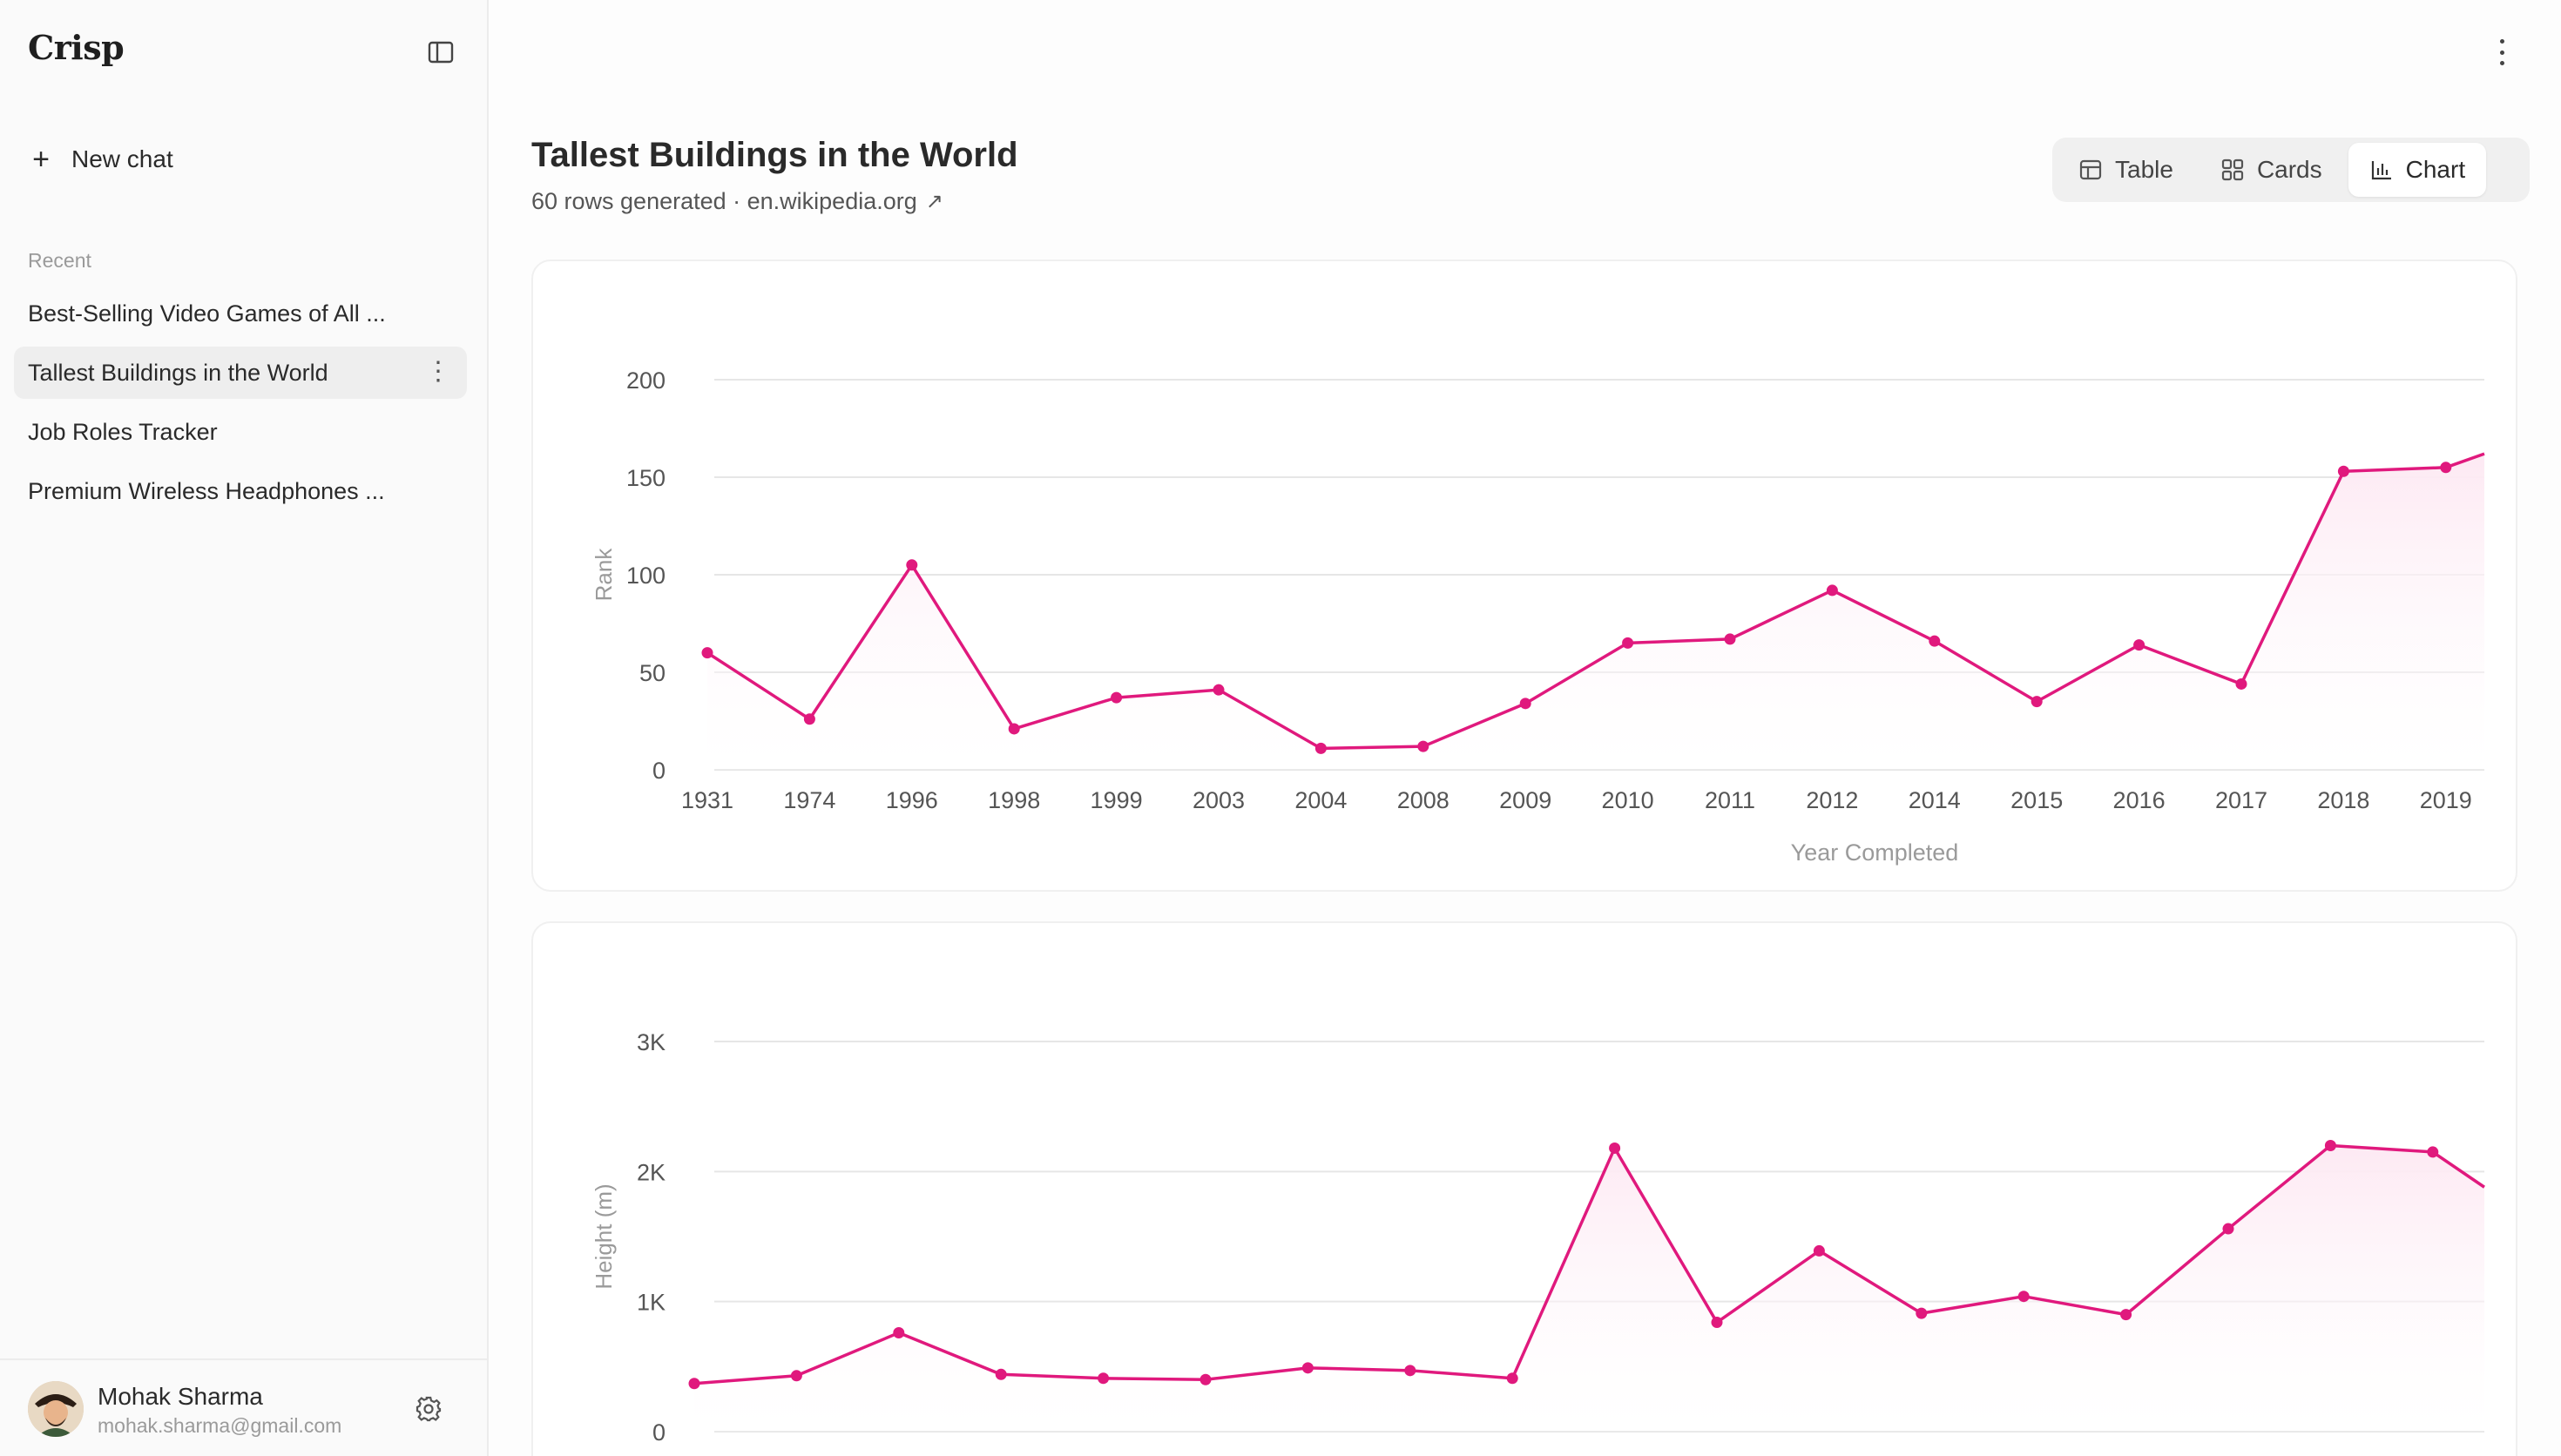 This screenshot has height=1456, width=2561. Describe the element at coordinates (1589, 1288) in the screenshot. I see `series-area` at that location.